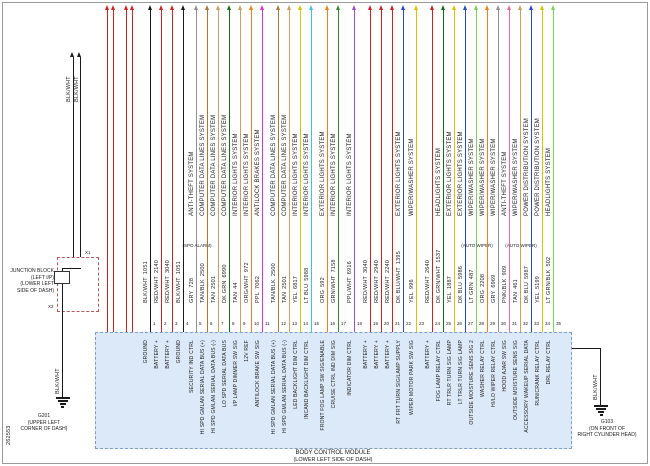 The width and height of the screenshot is (650, 466). I want to click on system-destination-label: COMPUTER DATA LINES SYSTEM, so click(203, 165).